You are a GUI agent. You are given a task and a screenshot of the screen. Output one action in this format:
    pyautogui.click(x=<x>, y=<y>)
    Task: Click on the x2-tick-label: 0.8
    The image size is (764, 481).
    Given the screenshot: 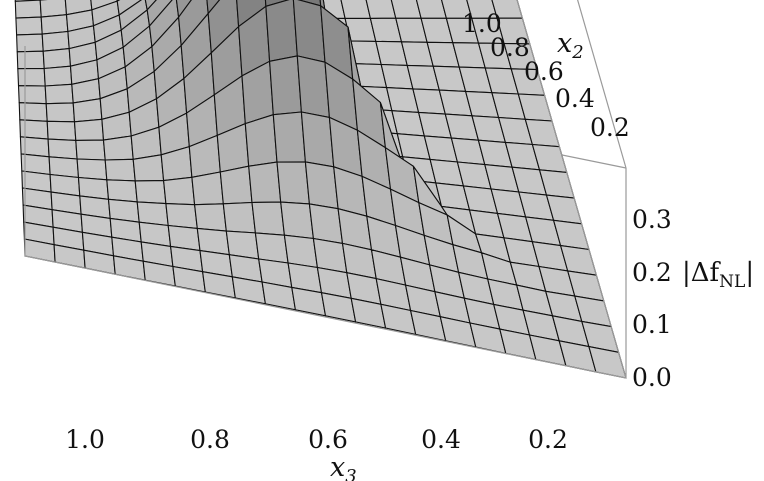 What is the action you would take?
    pyautogui.click(x=510, y=47)
    